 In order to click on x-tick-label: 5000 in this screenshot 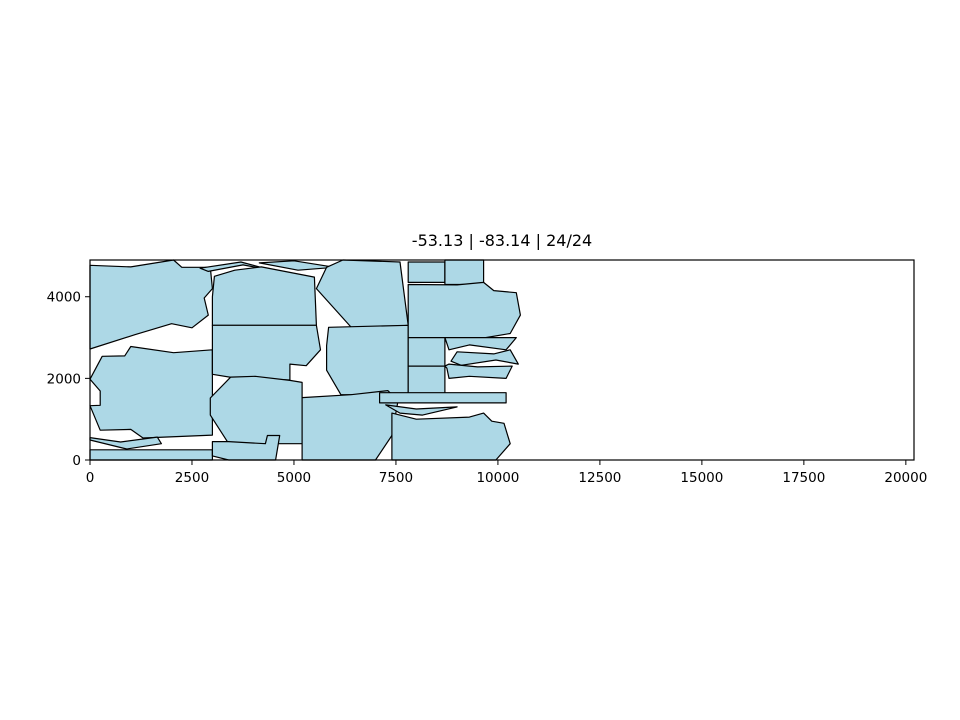, I will do `click(294, 478)`.